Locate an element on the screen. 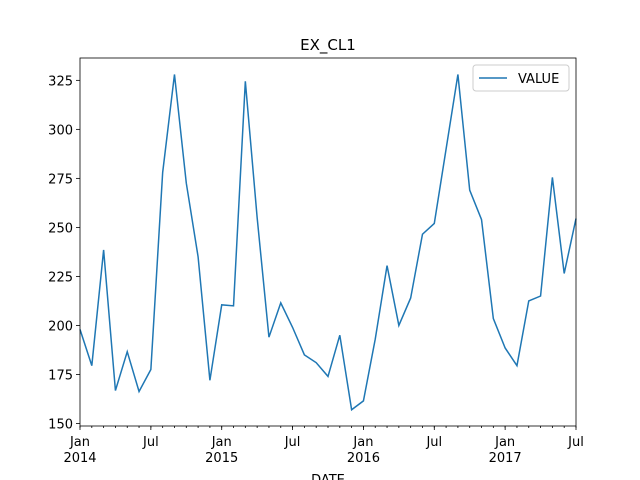 The width and height of the screenshot is (640, 480). y-tick-label: 200 is located at coordinates (60, 326).